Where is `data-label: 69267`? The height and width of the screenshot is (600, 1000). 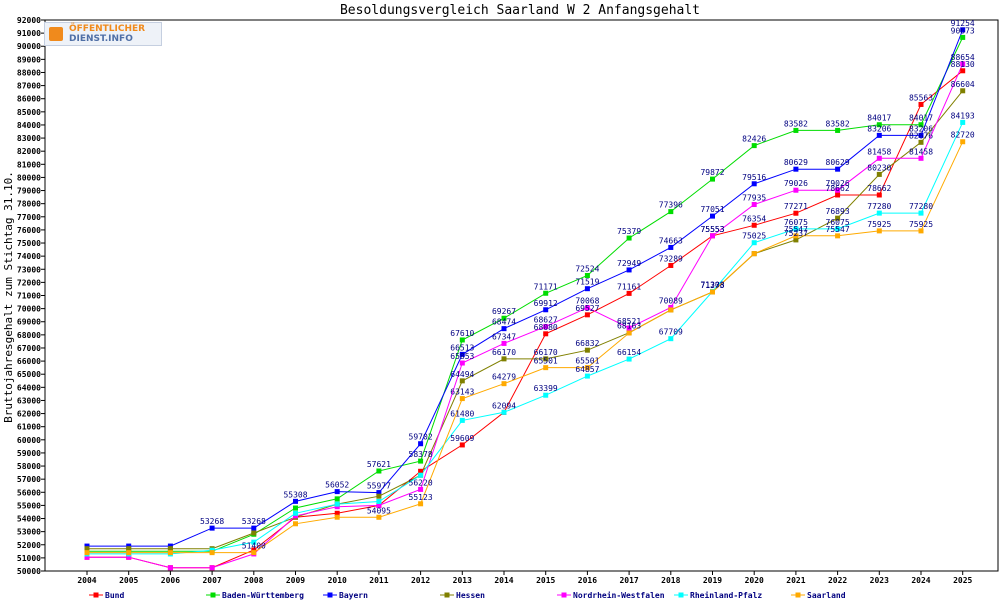
data-label: 69267 is located at coordinates (504, 311).